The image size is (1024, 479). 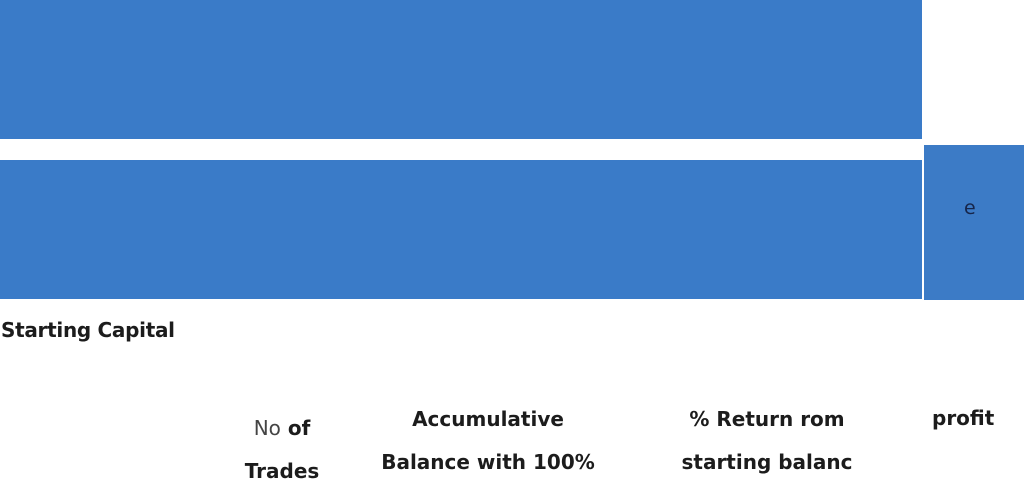 I want to click on accumulative-line1: Accumulative, so click(x=488, y=419).